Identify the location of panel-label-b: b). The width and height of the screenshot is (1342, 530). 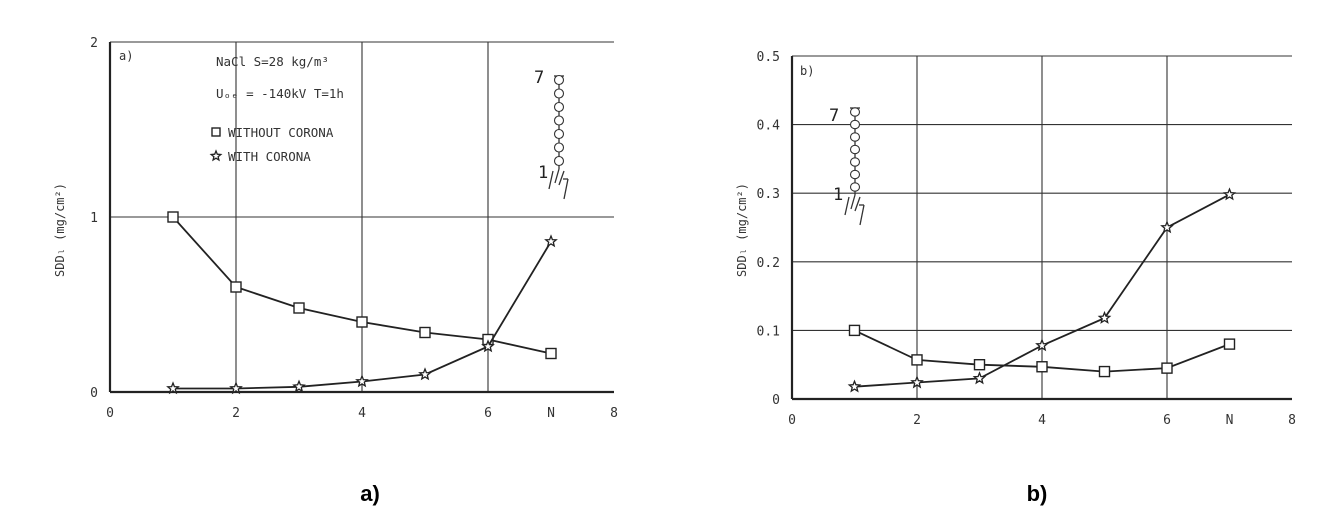
(807, 71).